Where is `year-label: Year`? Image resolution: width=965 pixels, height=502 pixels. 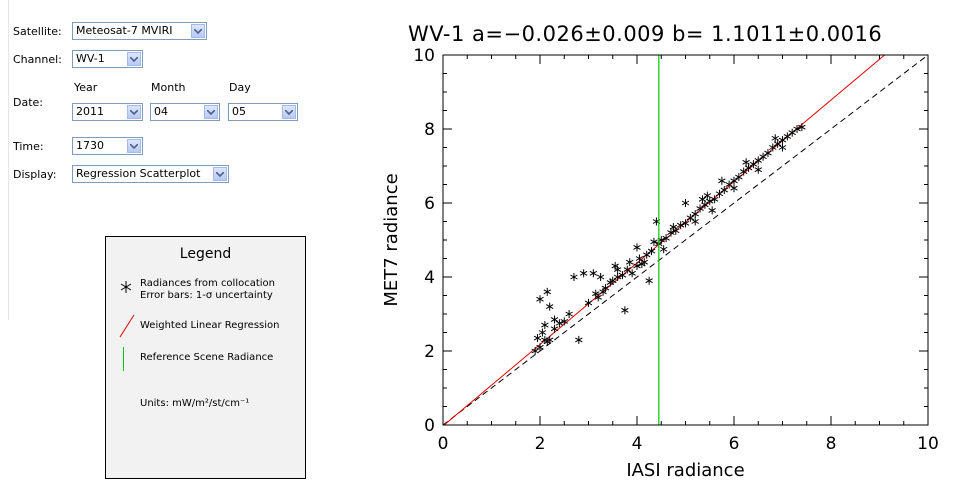 year-label: Year is located at coordinates (86, 87).